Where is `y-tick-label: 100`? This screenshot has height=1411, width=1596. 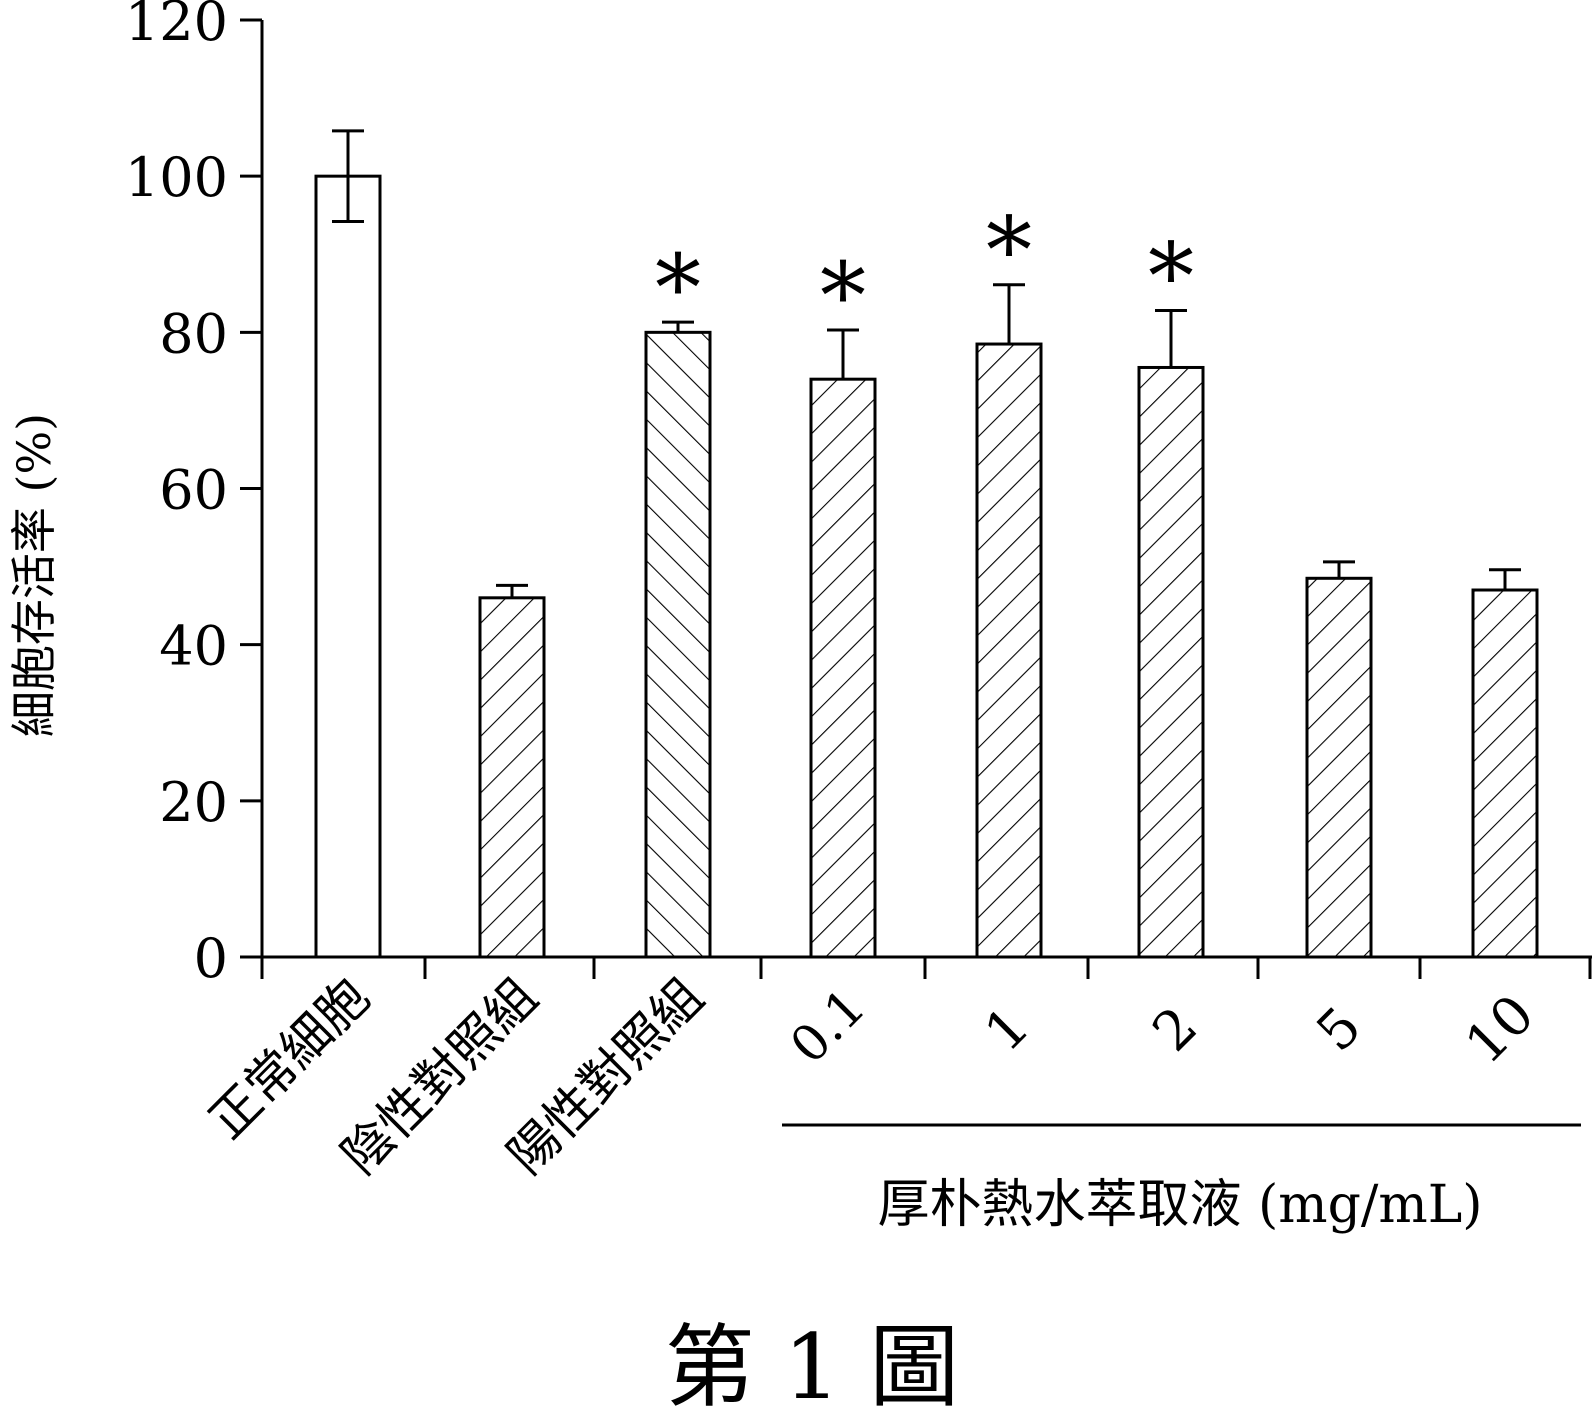
y-tick-label: 100 is located at coordinates (176, 177).